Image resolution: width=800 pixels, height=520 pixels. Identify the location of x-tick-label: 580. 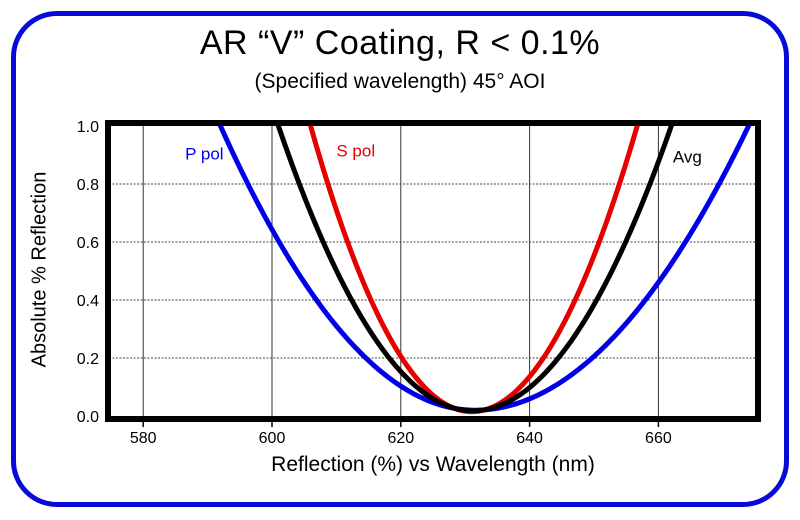
(143, 438).